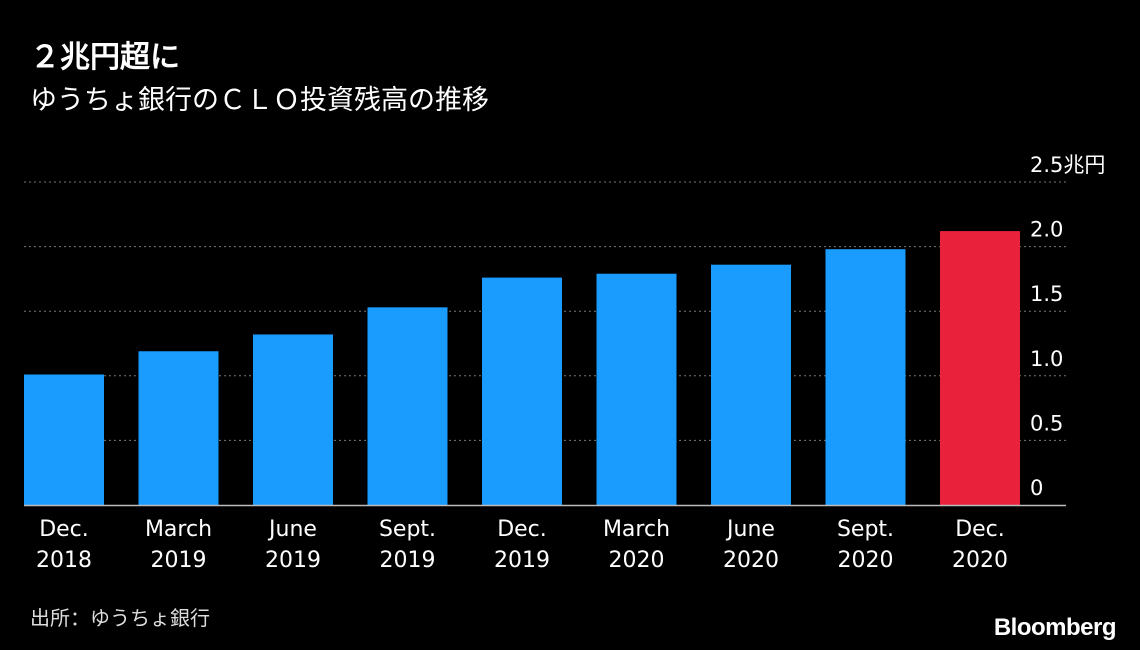 This screenshot has height=650, width=1140. Describe the element at coordinates (1055, 627) in the screenshot. I see `bloomberg-logo: Bloomberg` at that location.